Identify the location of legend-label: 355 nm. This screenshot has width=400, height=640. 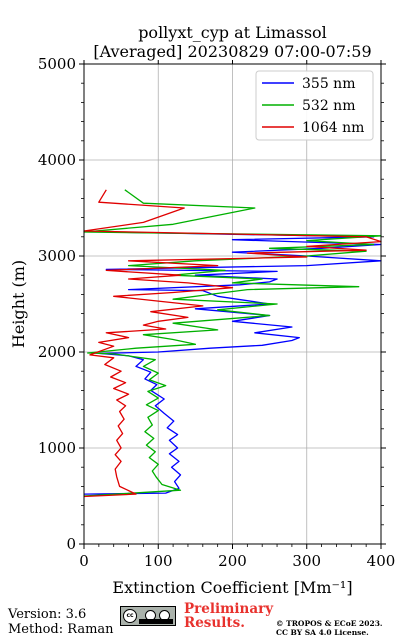
(328, 84).